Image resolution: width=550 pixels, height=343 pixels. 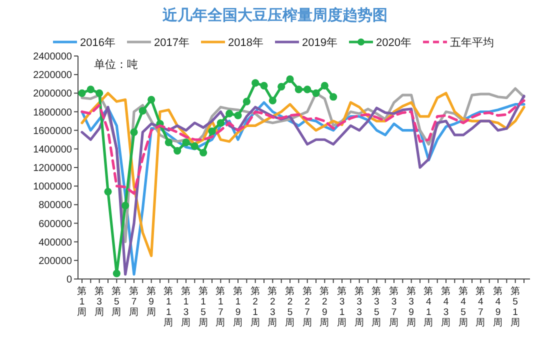 What do you see at coordinates (325, 306) in the screenshot?
I see `x-tick-label: 第29周` at bounding box center [325, 306].